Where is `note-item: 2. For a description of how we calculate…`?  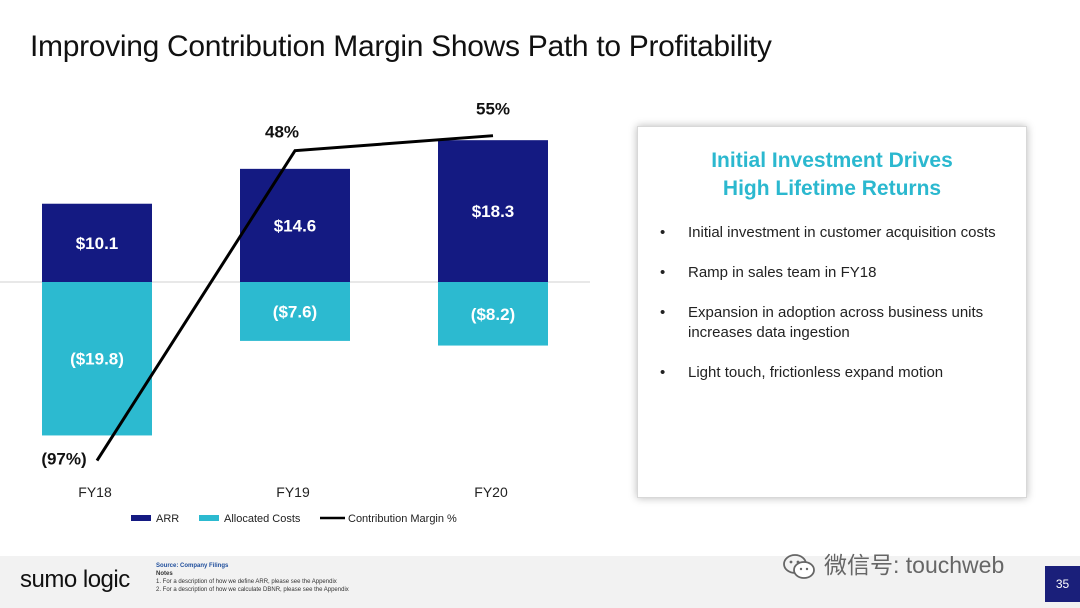
note-item: 2. For a description of how we calculate… is located at coordinates (252, 590).